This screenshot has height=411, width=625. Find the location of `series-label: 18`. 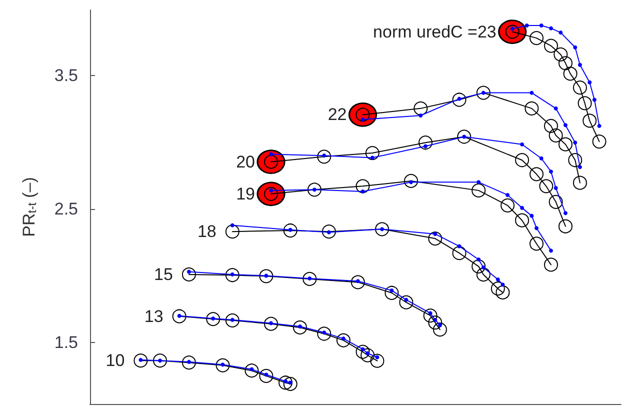

series-label: 18 is located at coordinates (206, 232).